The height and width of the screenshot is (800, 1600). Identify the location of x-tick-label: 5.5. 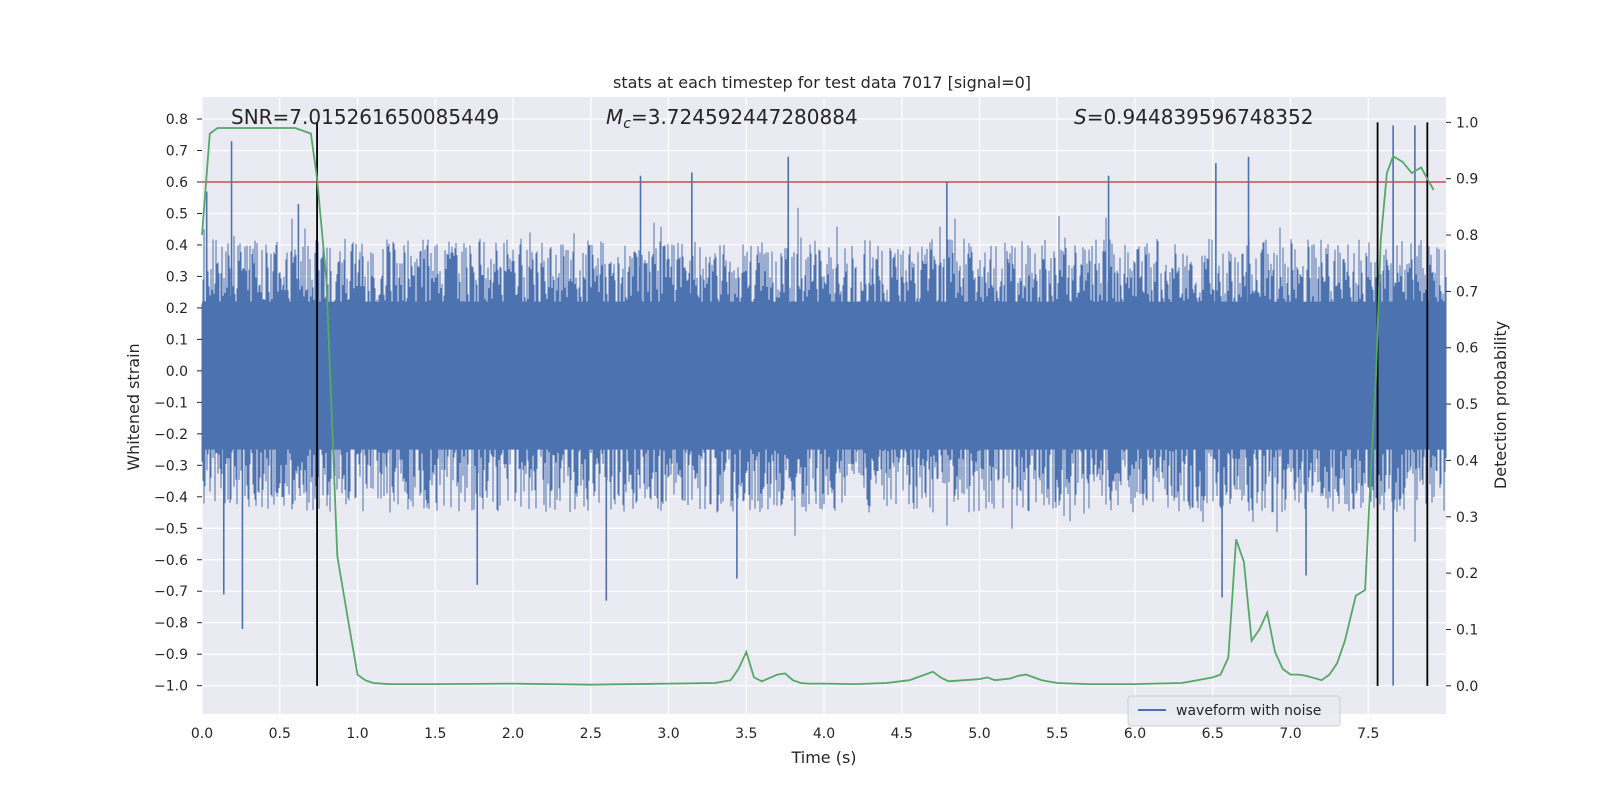
(1057, 734).